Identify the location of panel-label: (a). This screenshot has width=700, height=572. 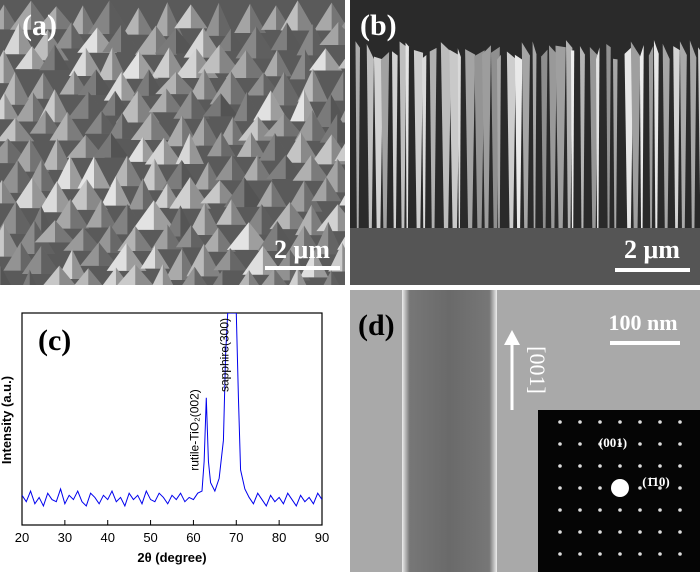
(39, 25).